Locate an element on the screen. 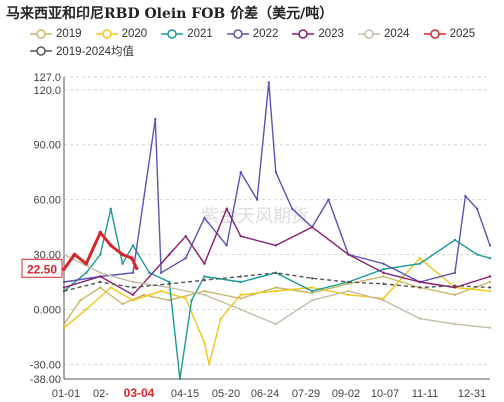 This screenshot has height=402, width=504. highlight-value-label: 22.50 is located at coordinates (42, 269).